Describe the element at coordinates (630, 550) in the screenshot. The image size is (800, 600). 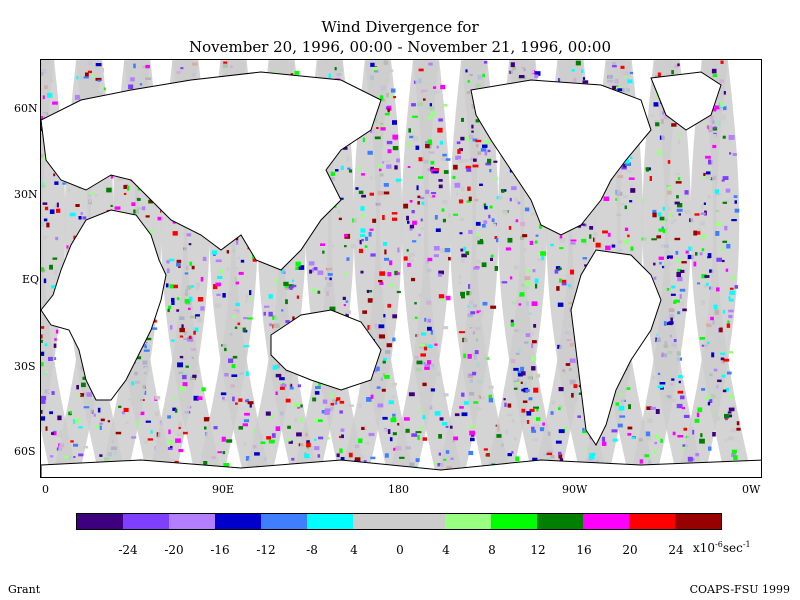
I see `colorbar-tick-label: 20` at that location.